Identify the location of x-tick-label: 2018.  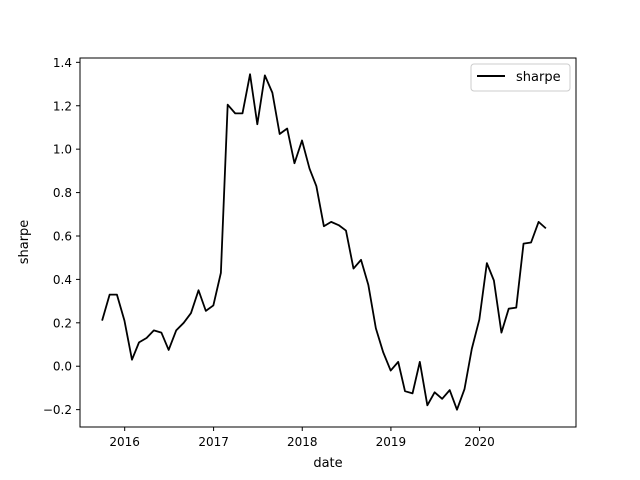
(302, 442).